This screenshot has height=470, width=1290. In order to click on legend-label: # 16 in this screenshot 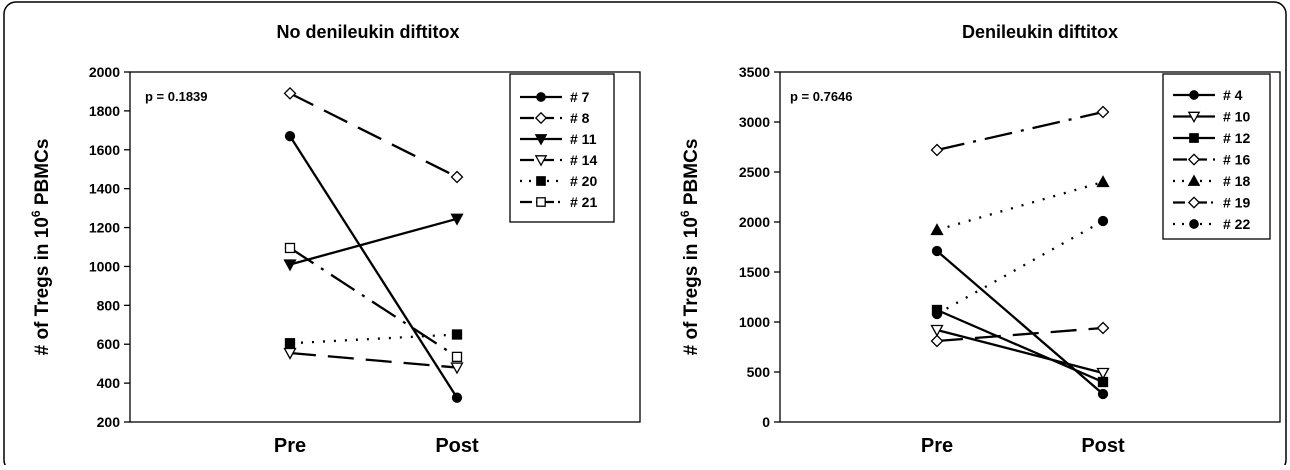, I will do `click(1236, 160)`.